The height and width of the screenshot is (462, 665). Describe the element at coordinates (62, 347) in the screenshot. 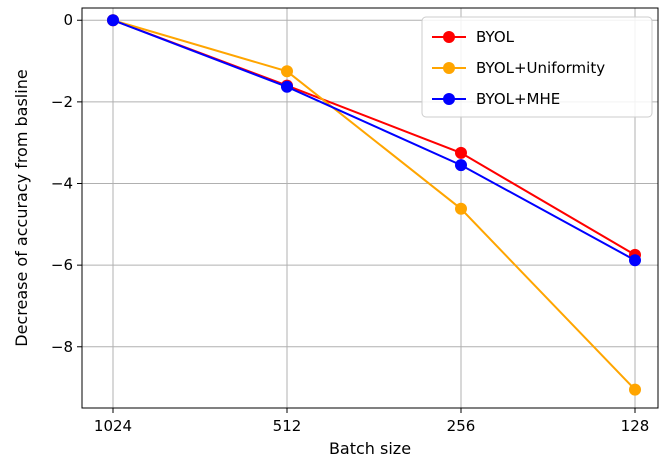

I see `y-tick-label: −8` at that location.